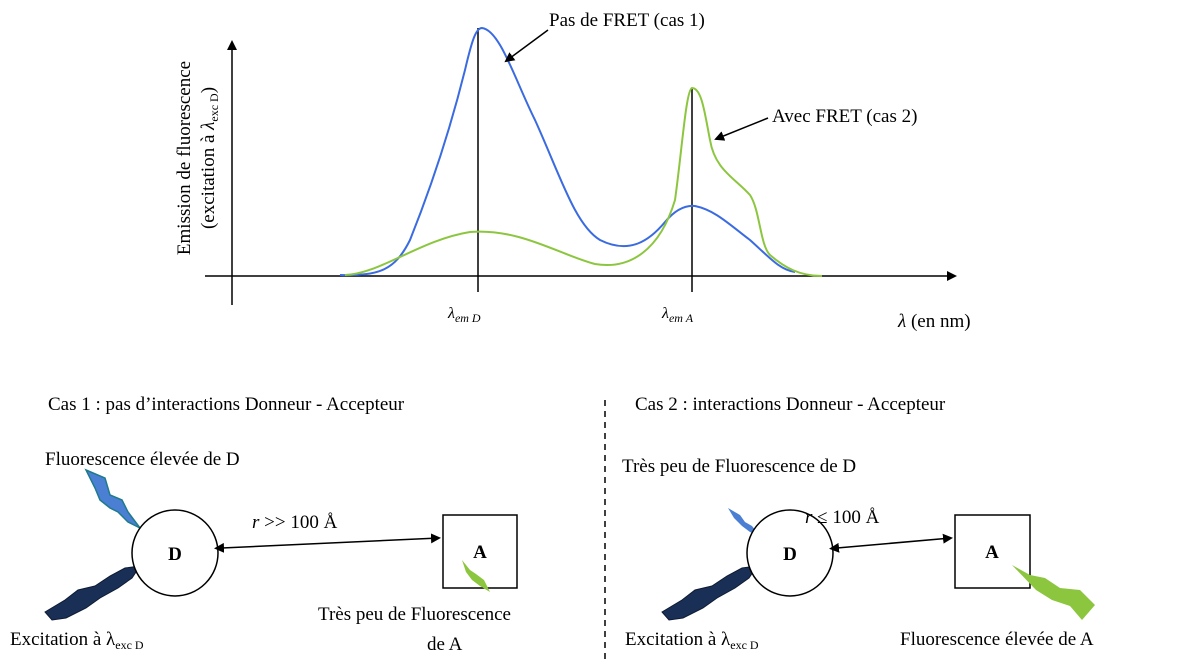 Image resolution: width=1180 pixels, height=659 pixels. I want to click on curve-no-fret, so click(567, 151).